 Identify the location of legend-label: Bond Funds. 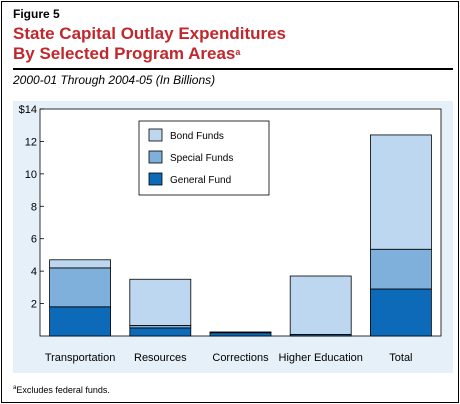
(197, 136).